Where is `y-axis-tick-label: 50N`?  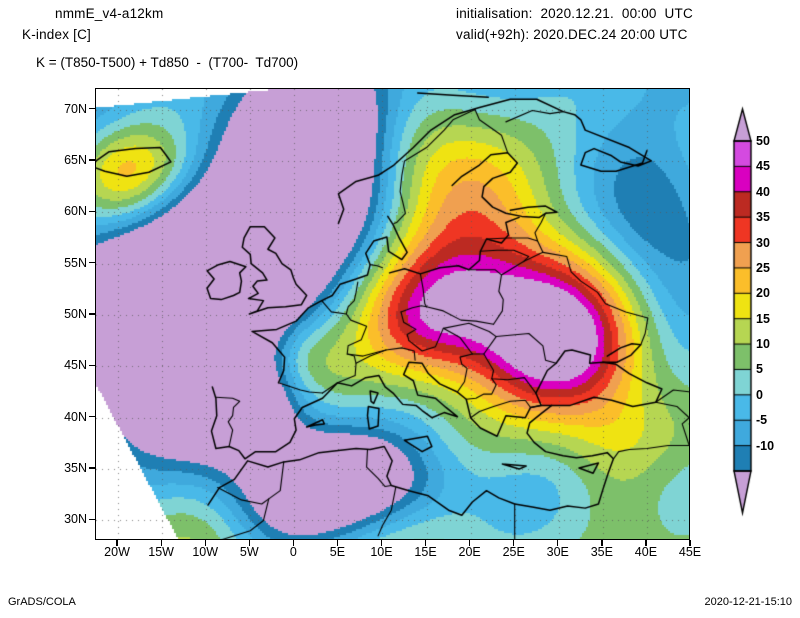
y-axis-tick-label: 50N is located at coordinates (75, 314).